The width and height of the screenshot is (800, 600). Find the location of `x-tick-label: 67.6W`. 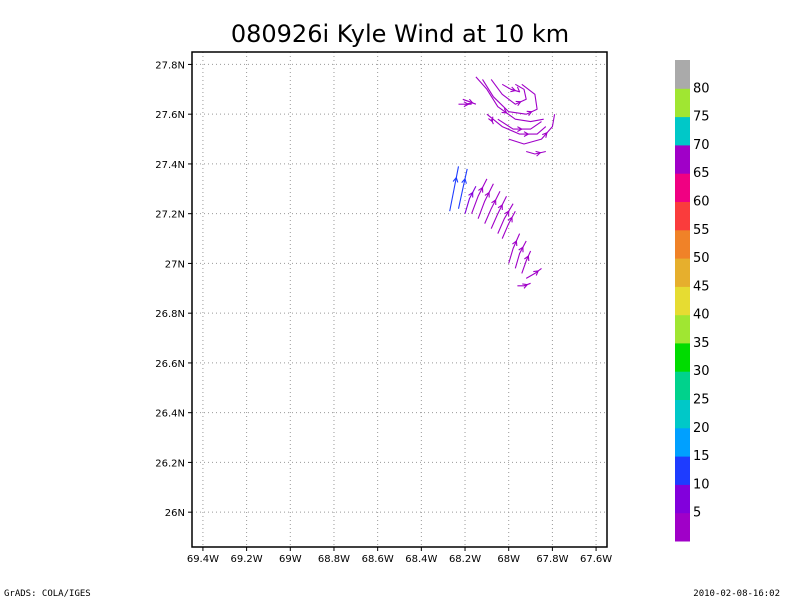

x-tick-label: 67.6W is located at coordinates (596, 559).